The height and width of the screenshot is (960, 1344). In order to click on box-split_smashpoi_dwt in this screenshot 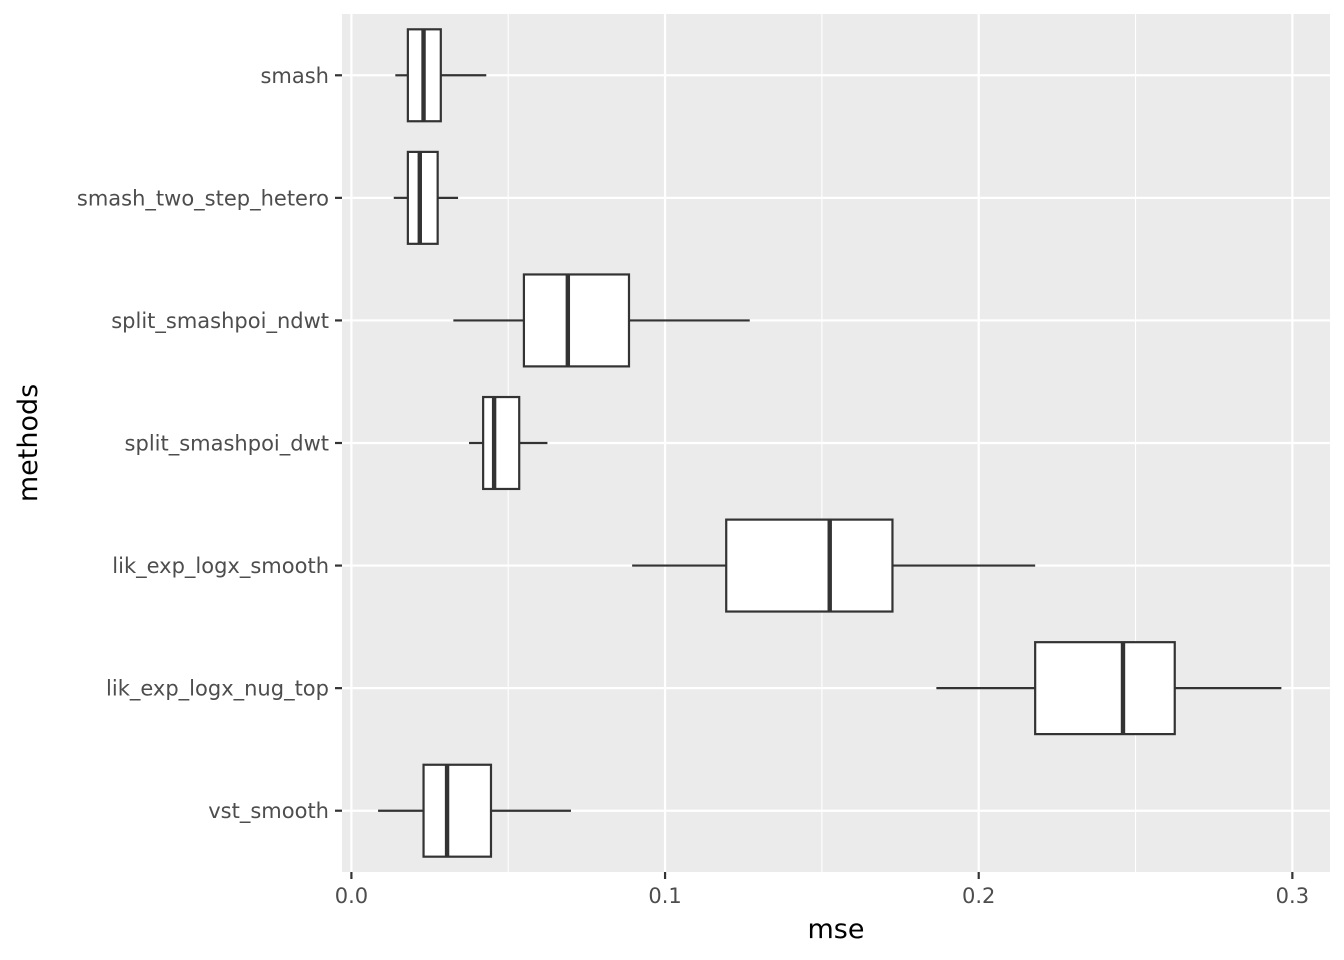, I will do `click(508, 443)`.